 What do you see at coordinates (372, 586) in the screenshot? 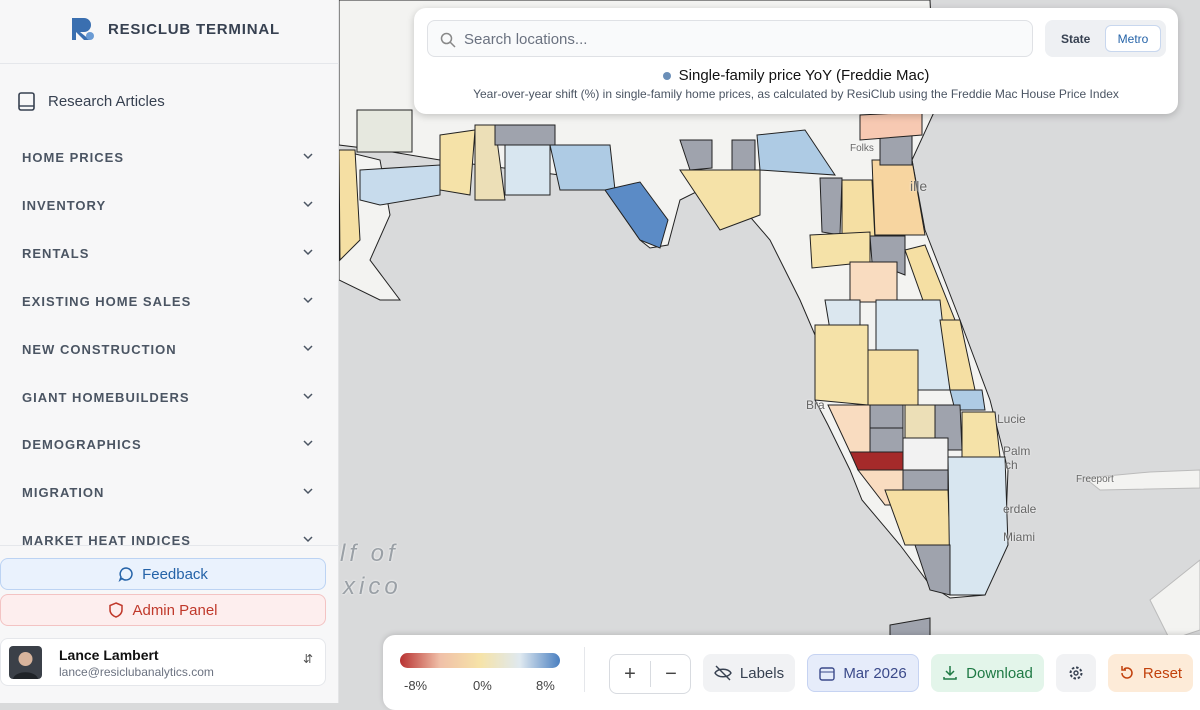
I see `map-label: xico` at bounding box center [372, 586].